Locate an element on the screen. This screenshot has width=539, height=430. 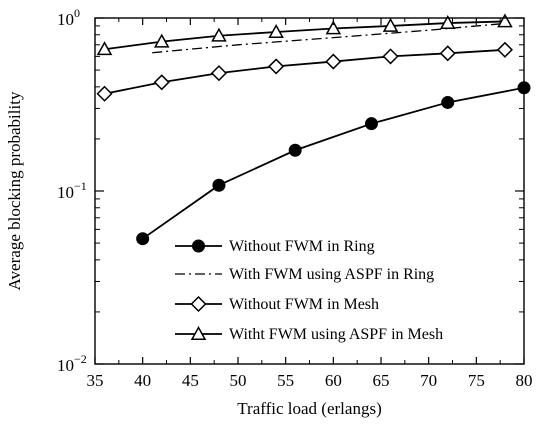
legend-entry-1: Without FWM in Ring is located at coordinates (275, 246).